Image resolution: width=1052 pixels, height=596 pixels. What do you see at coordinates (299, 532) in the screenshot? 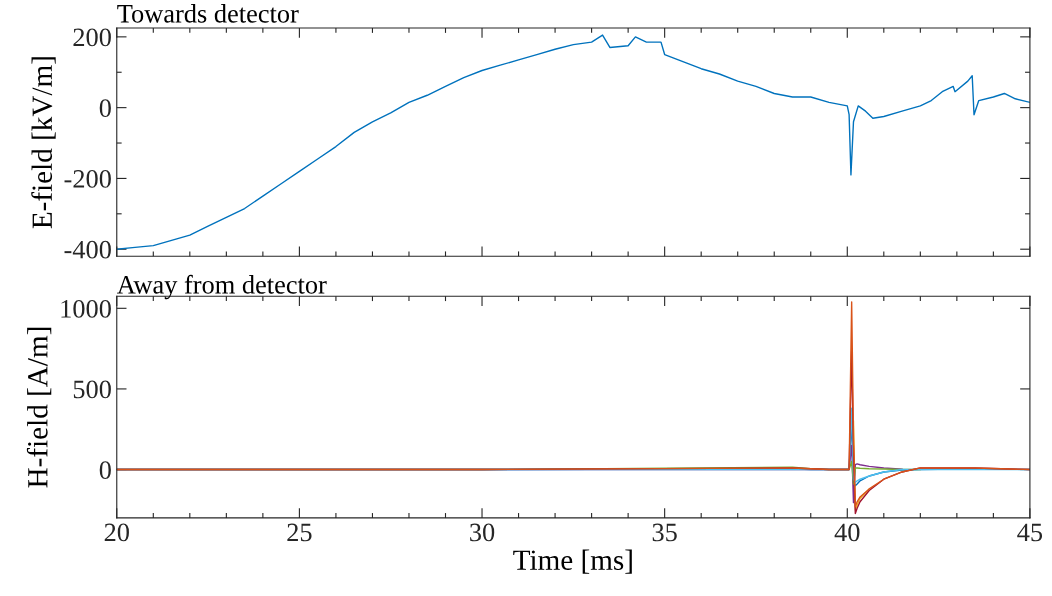
I see `x-tick-label: 25` at bounding box center [299, 532].